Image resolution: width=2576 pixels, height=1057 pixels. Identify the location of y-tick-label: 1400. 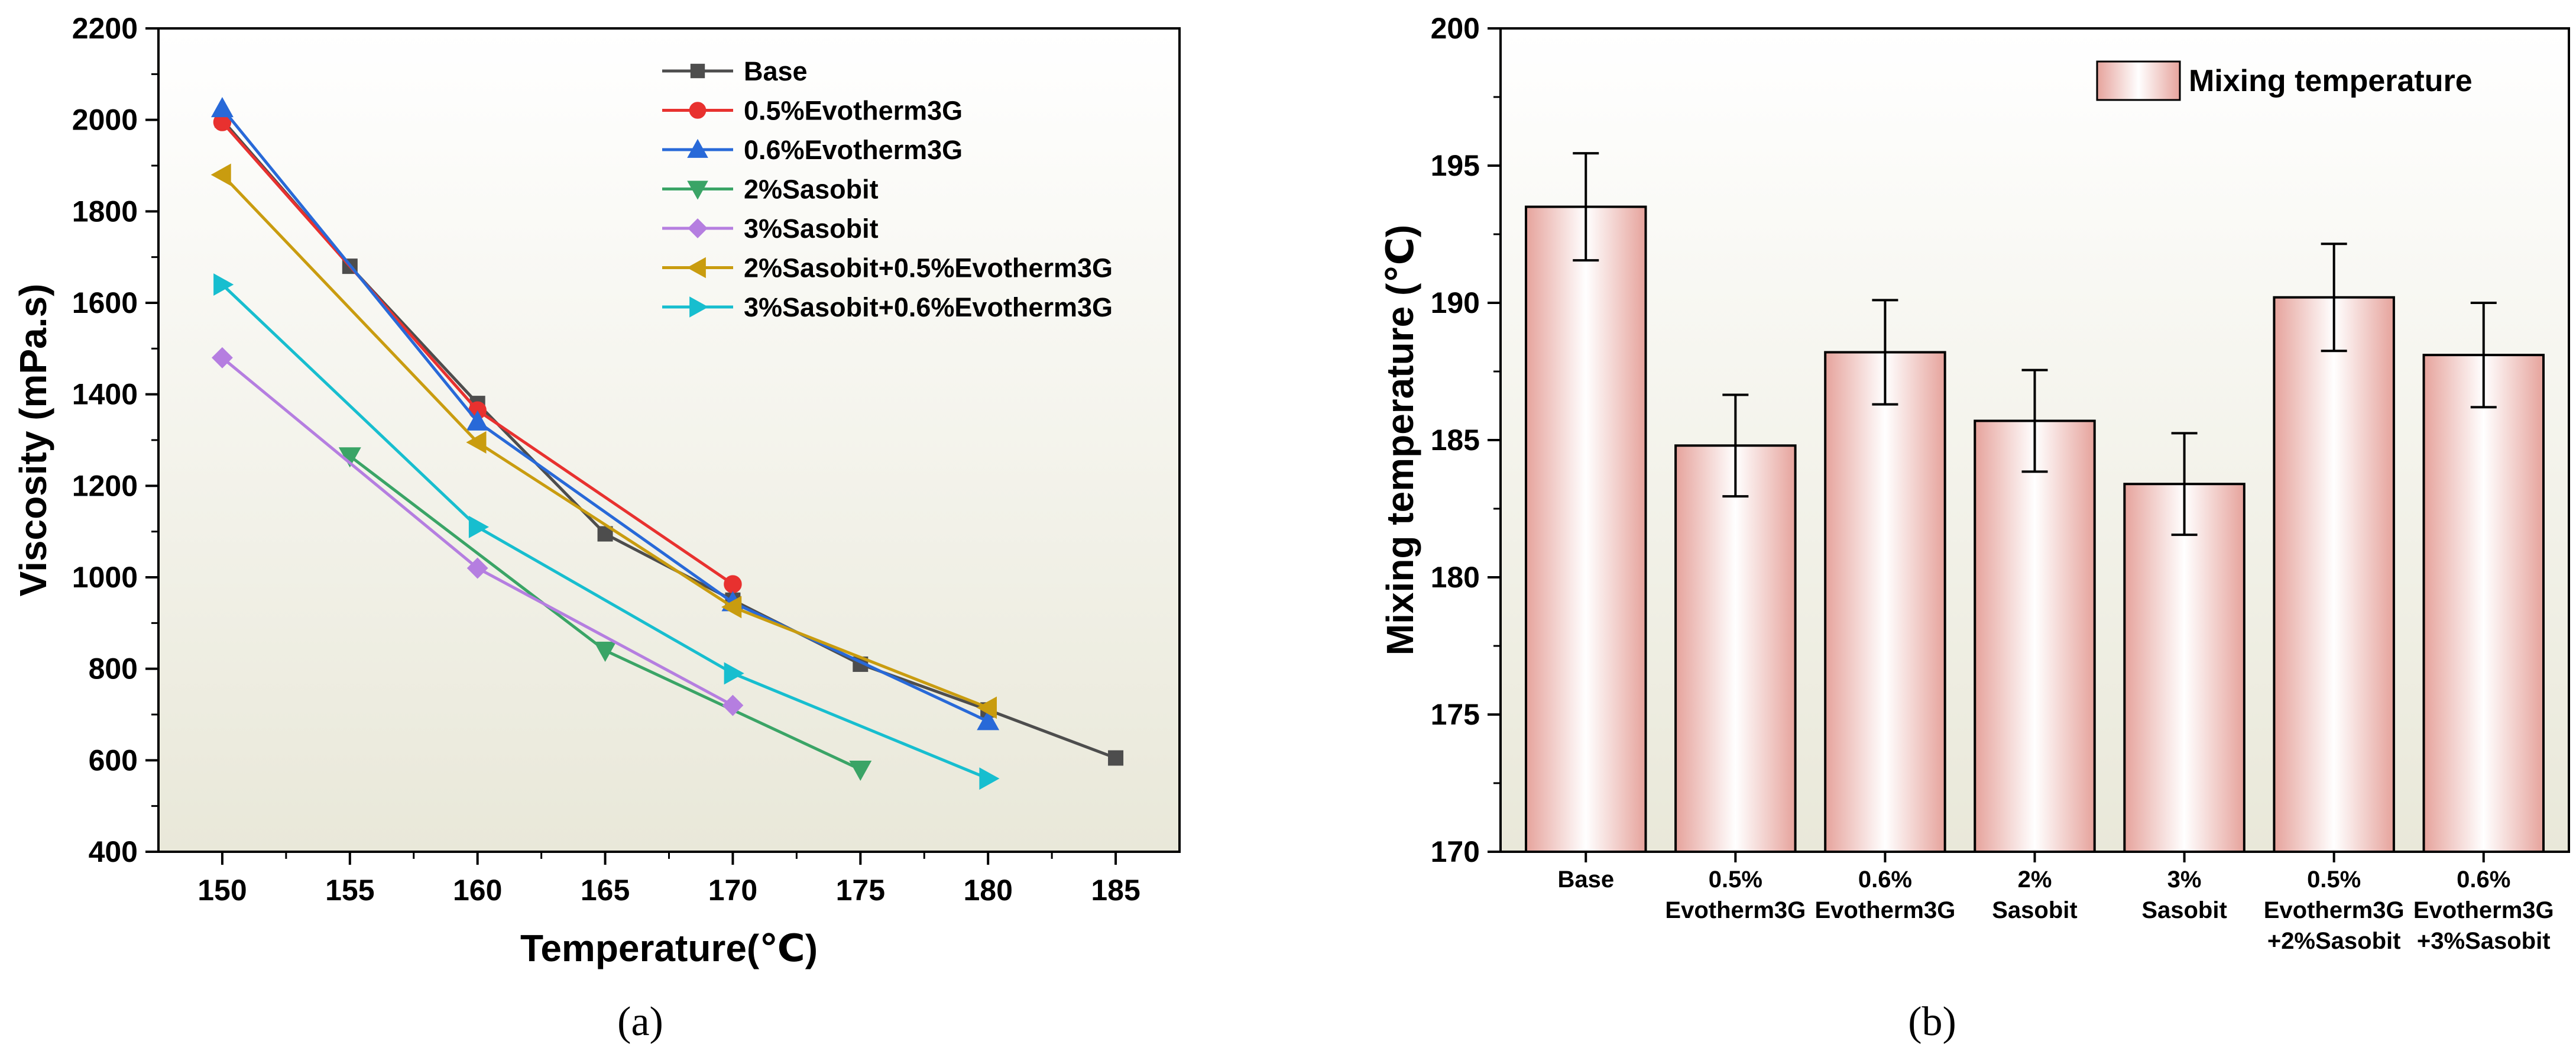
(105, 395).